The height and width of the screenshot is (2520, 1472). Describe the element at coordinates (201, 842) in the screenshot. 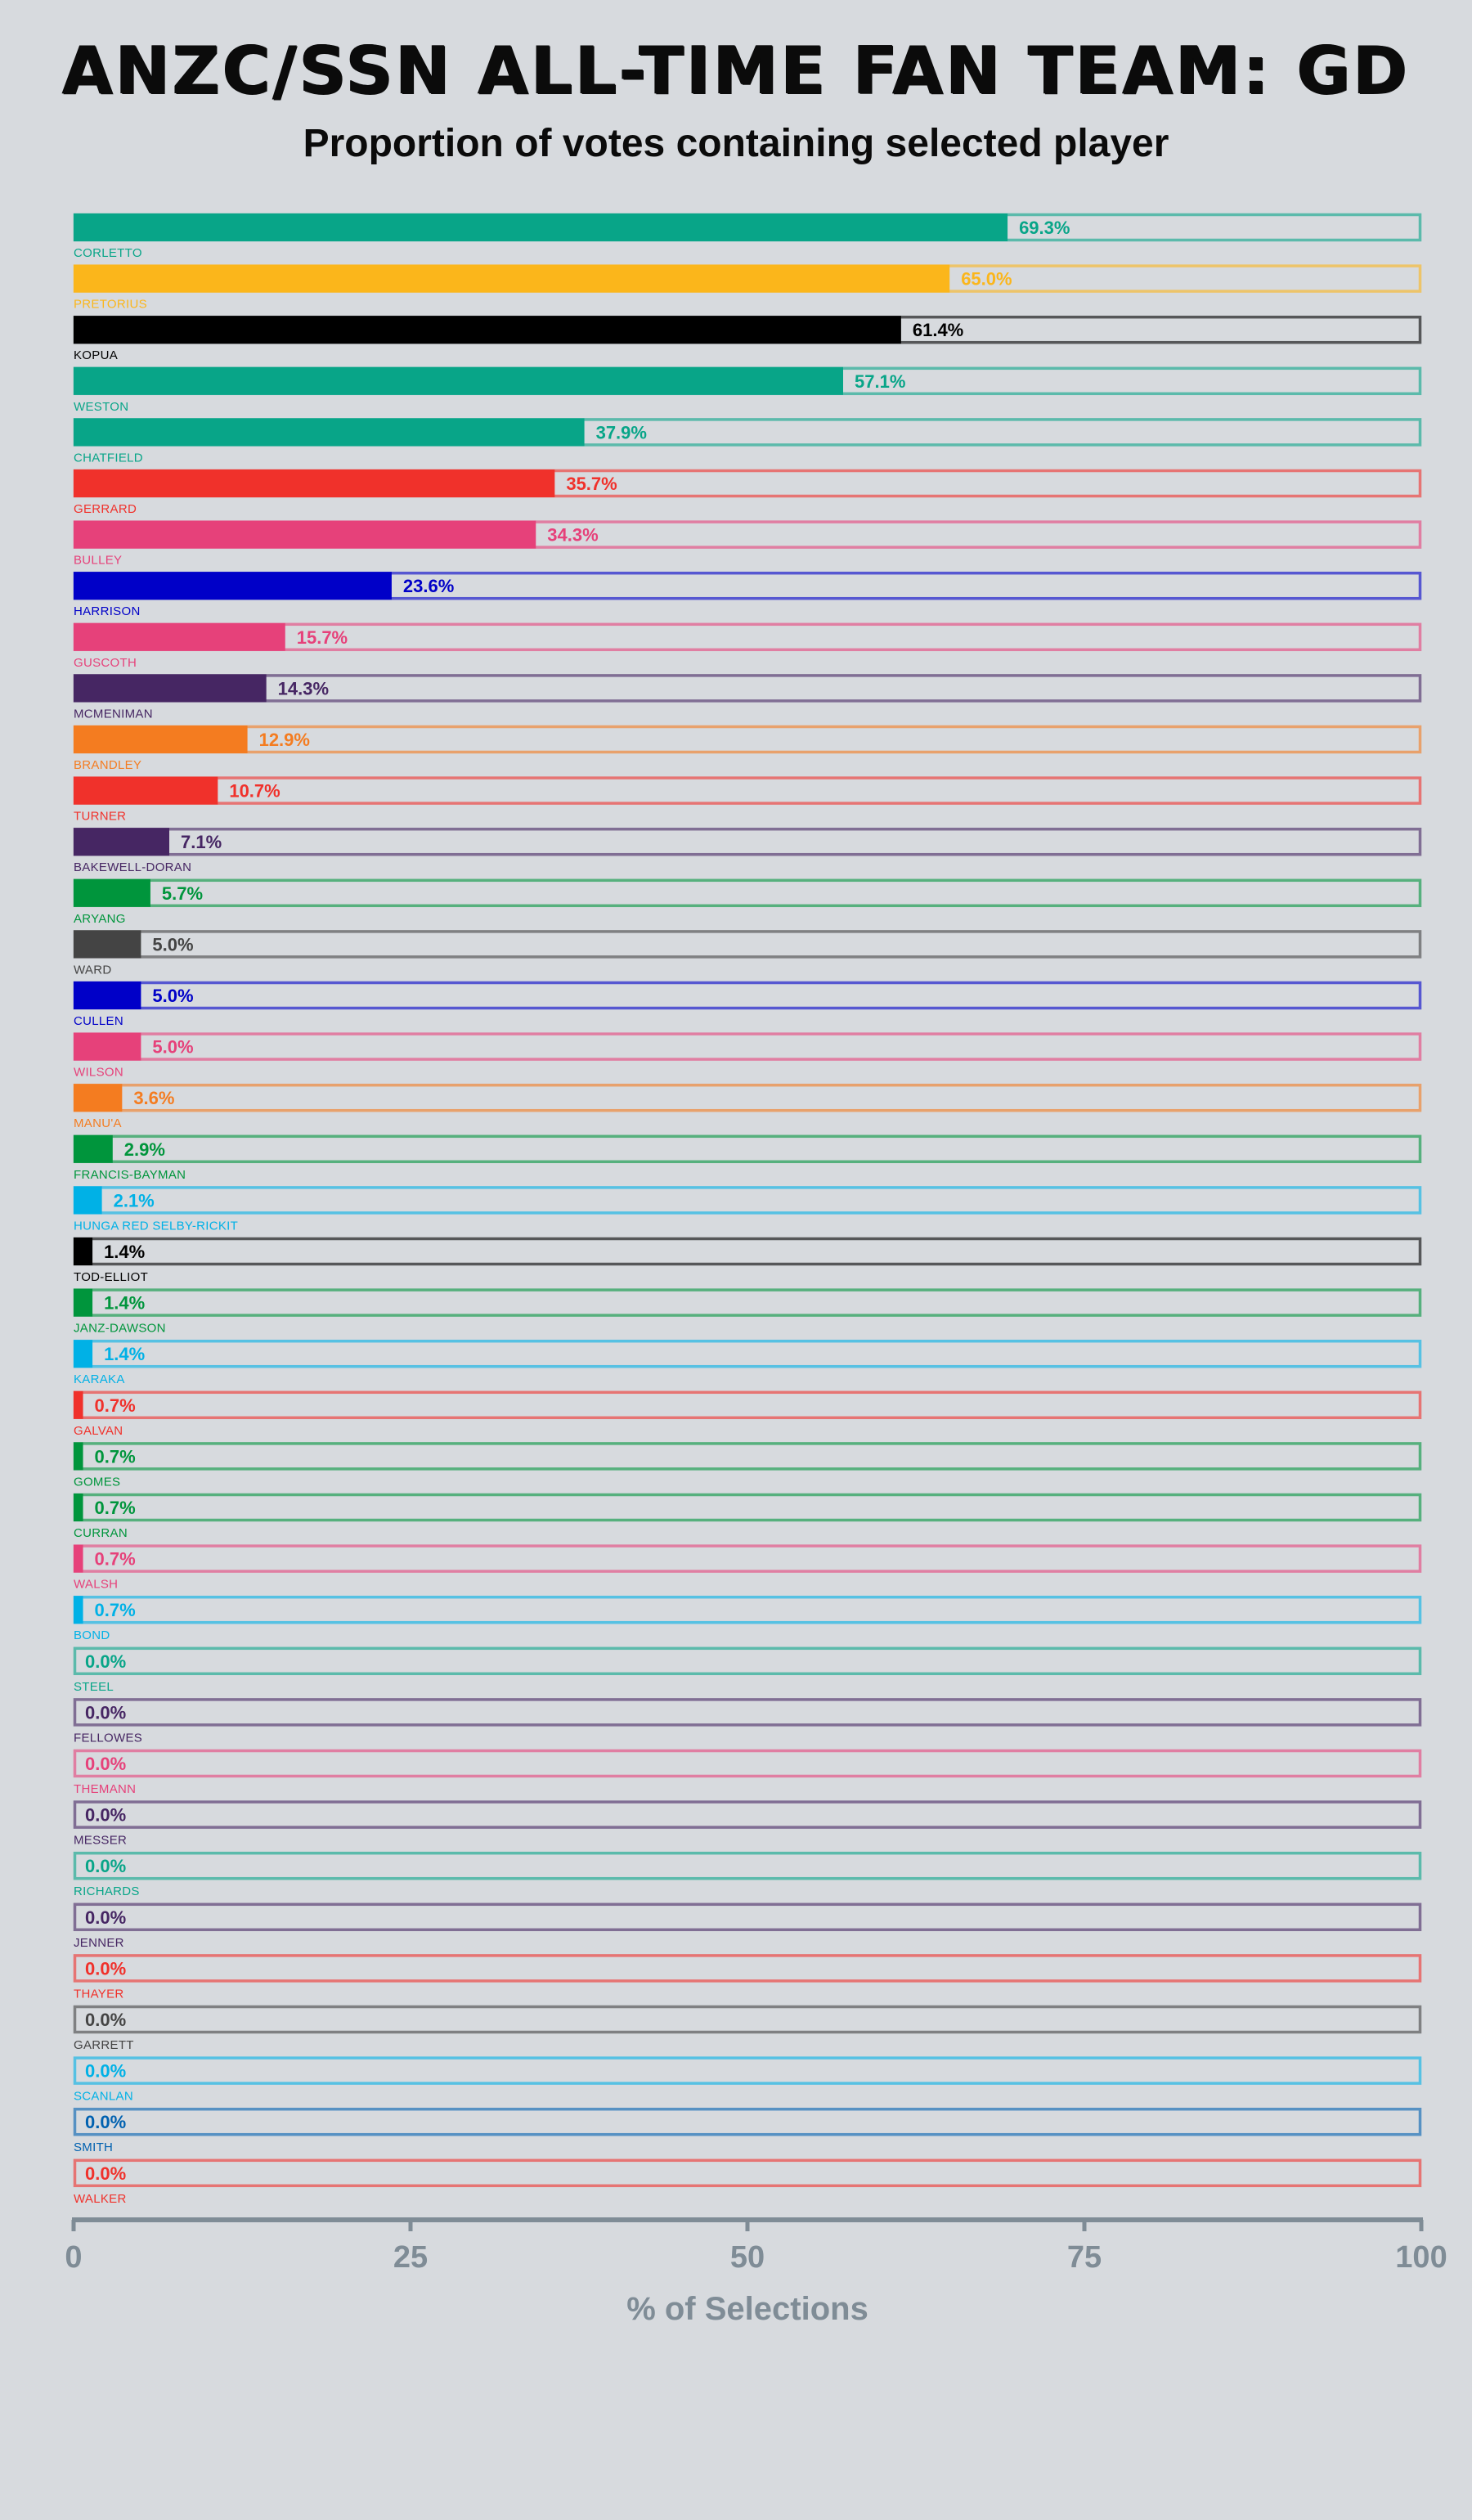

I see `data-label: 7.1%` at that location.